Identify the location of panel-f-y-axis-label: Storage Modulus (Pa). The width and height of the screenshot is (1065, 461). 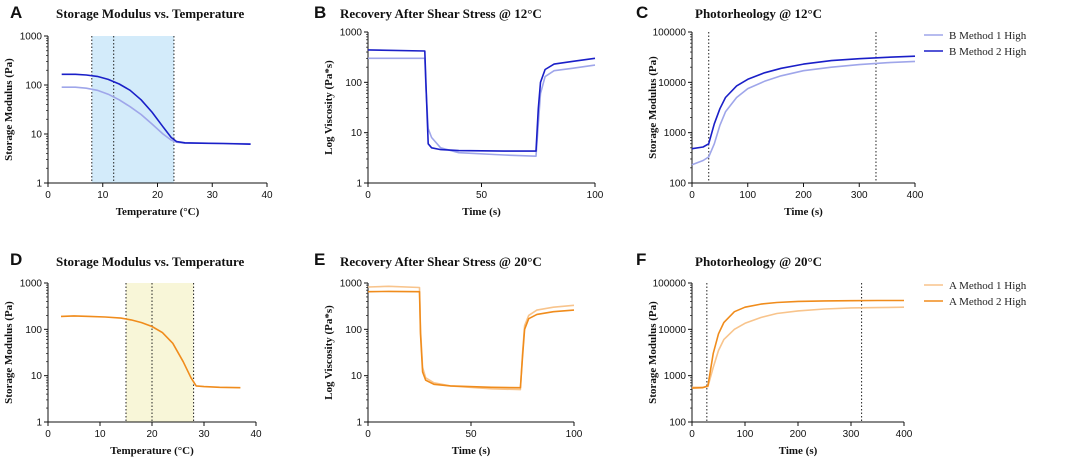
(653, 352).